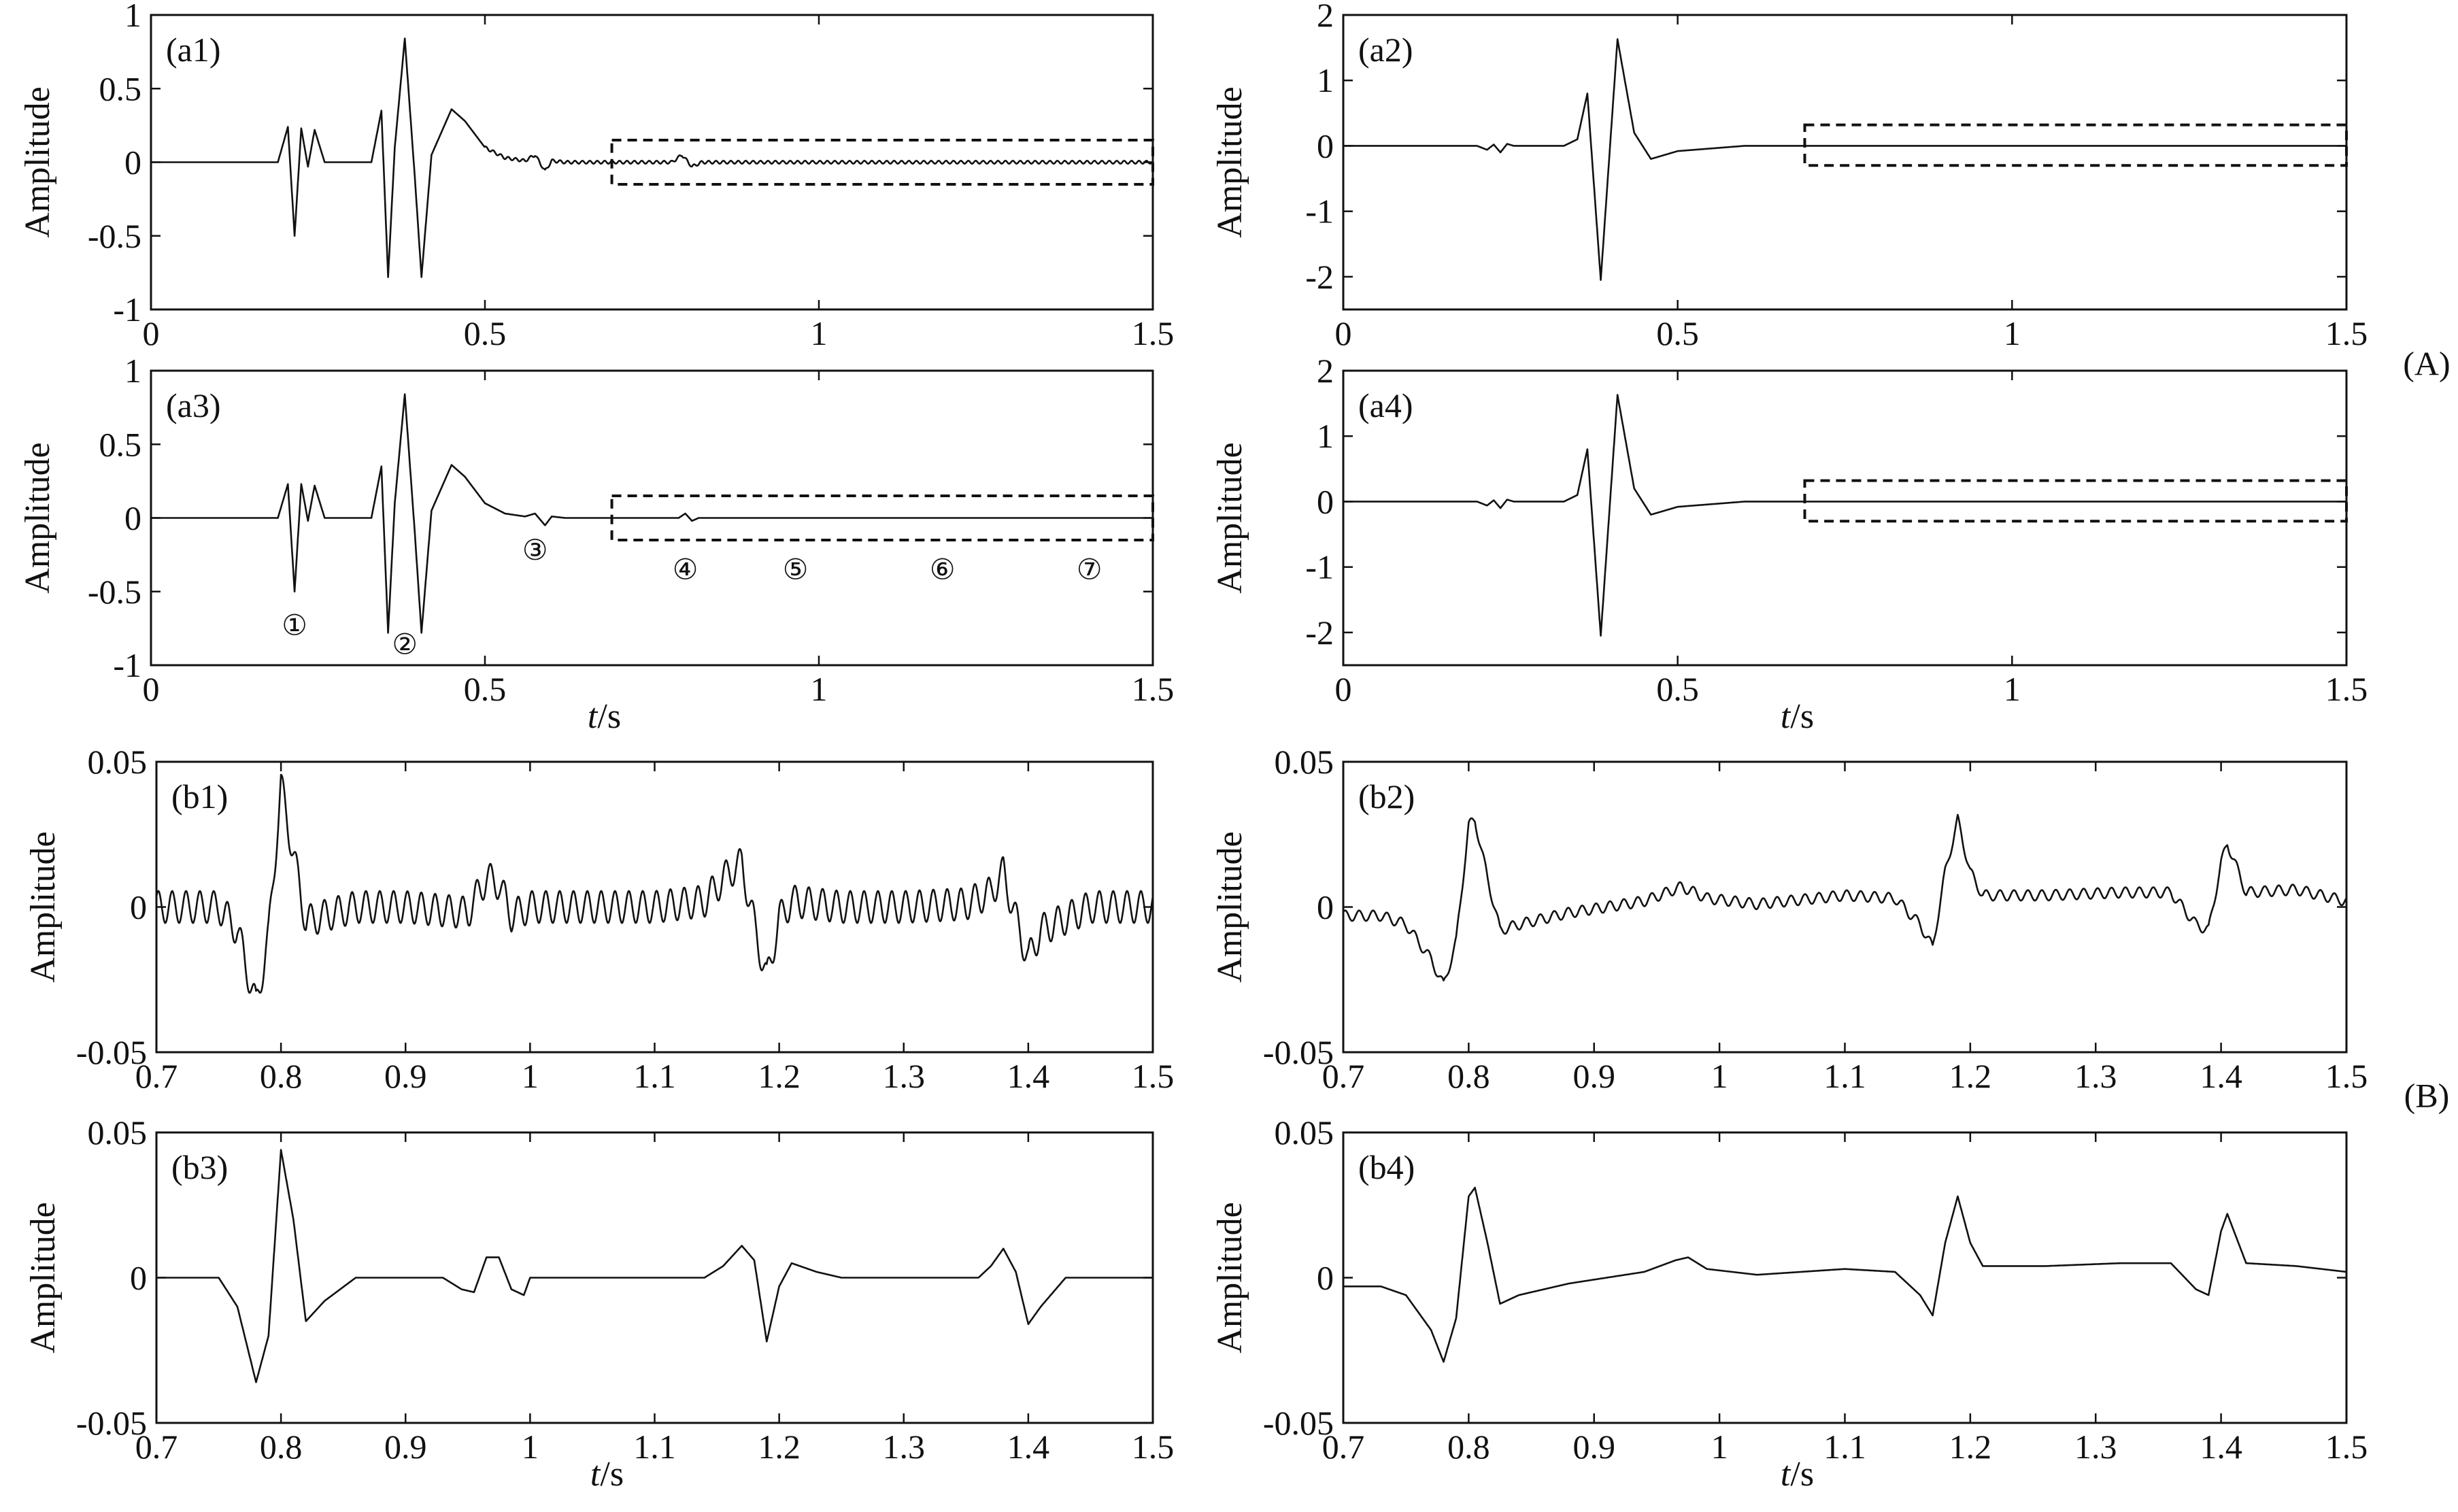  Describe the element at coordinates (1386, 1167) in the screenshot. I see `panel-label-b4: (b4)` at that location.